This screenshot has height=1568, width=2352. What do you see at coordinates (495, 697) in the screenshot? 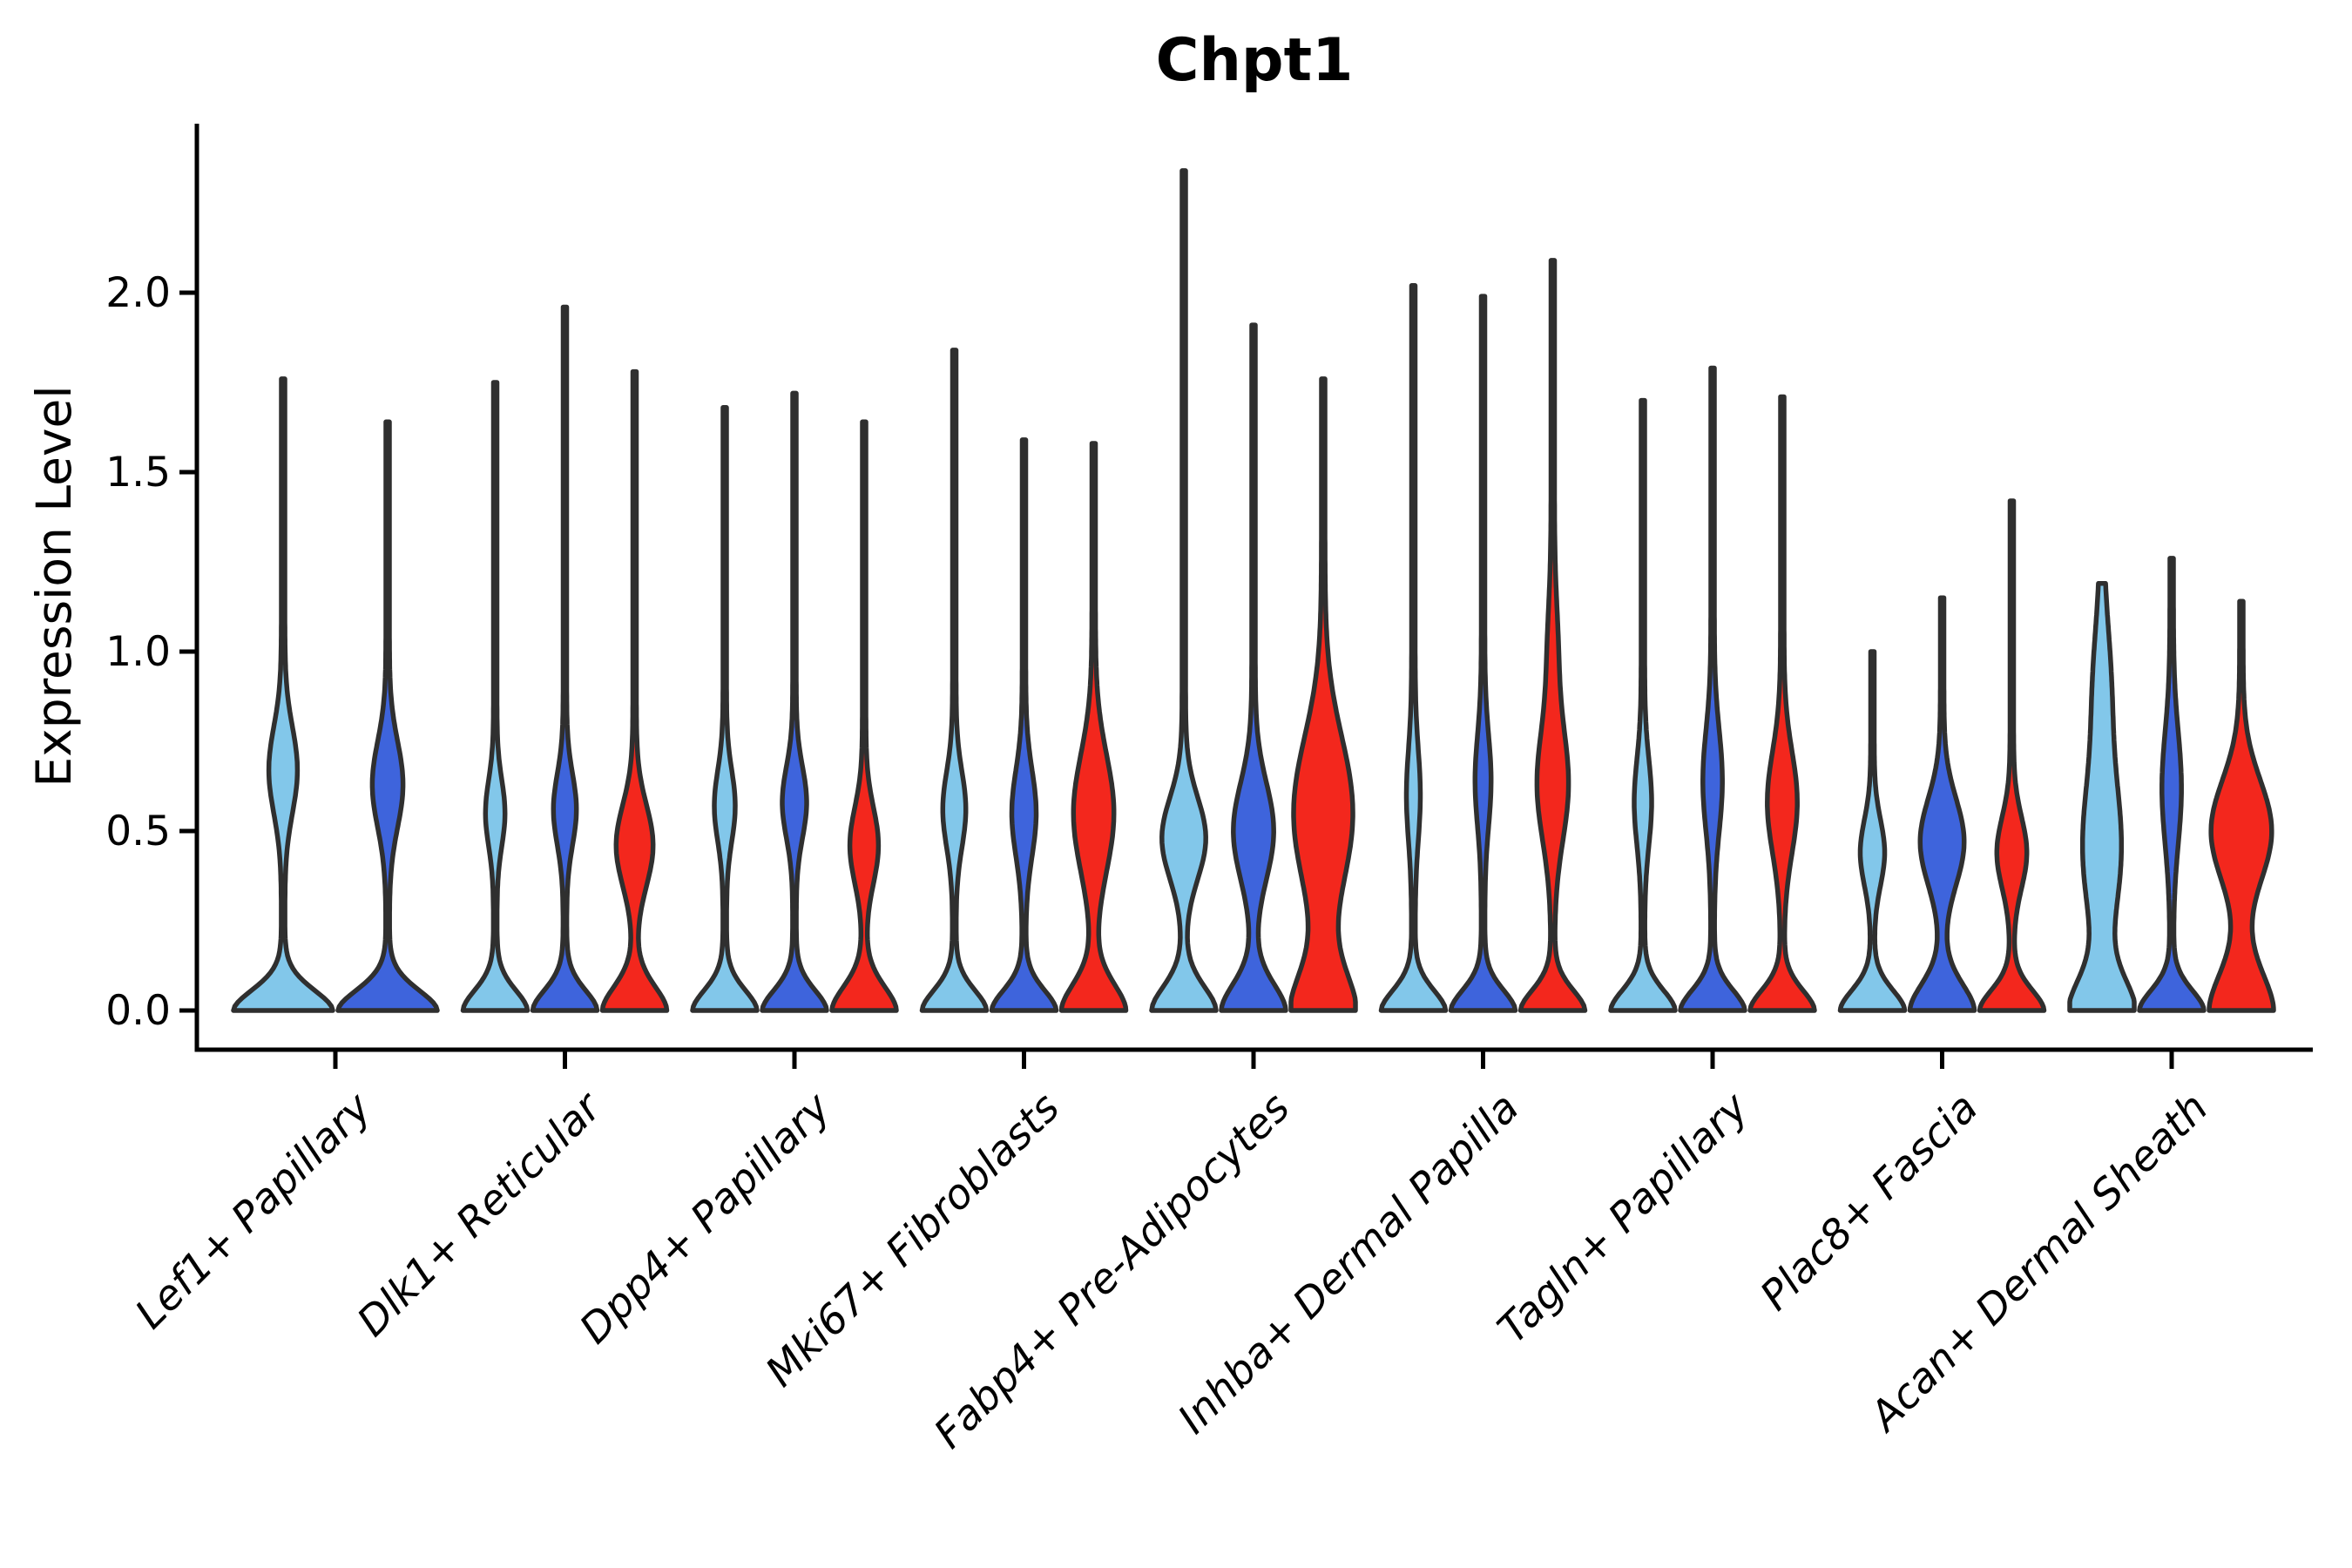
I see `violin-dlk1-reticular-blue_light` at bounding box center [495, 697].